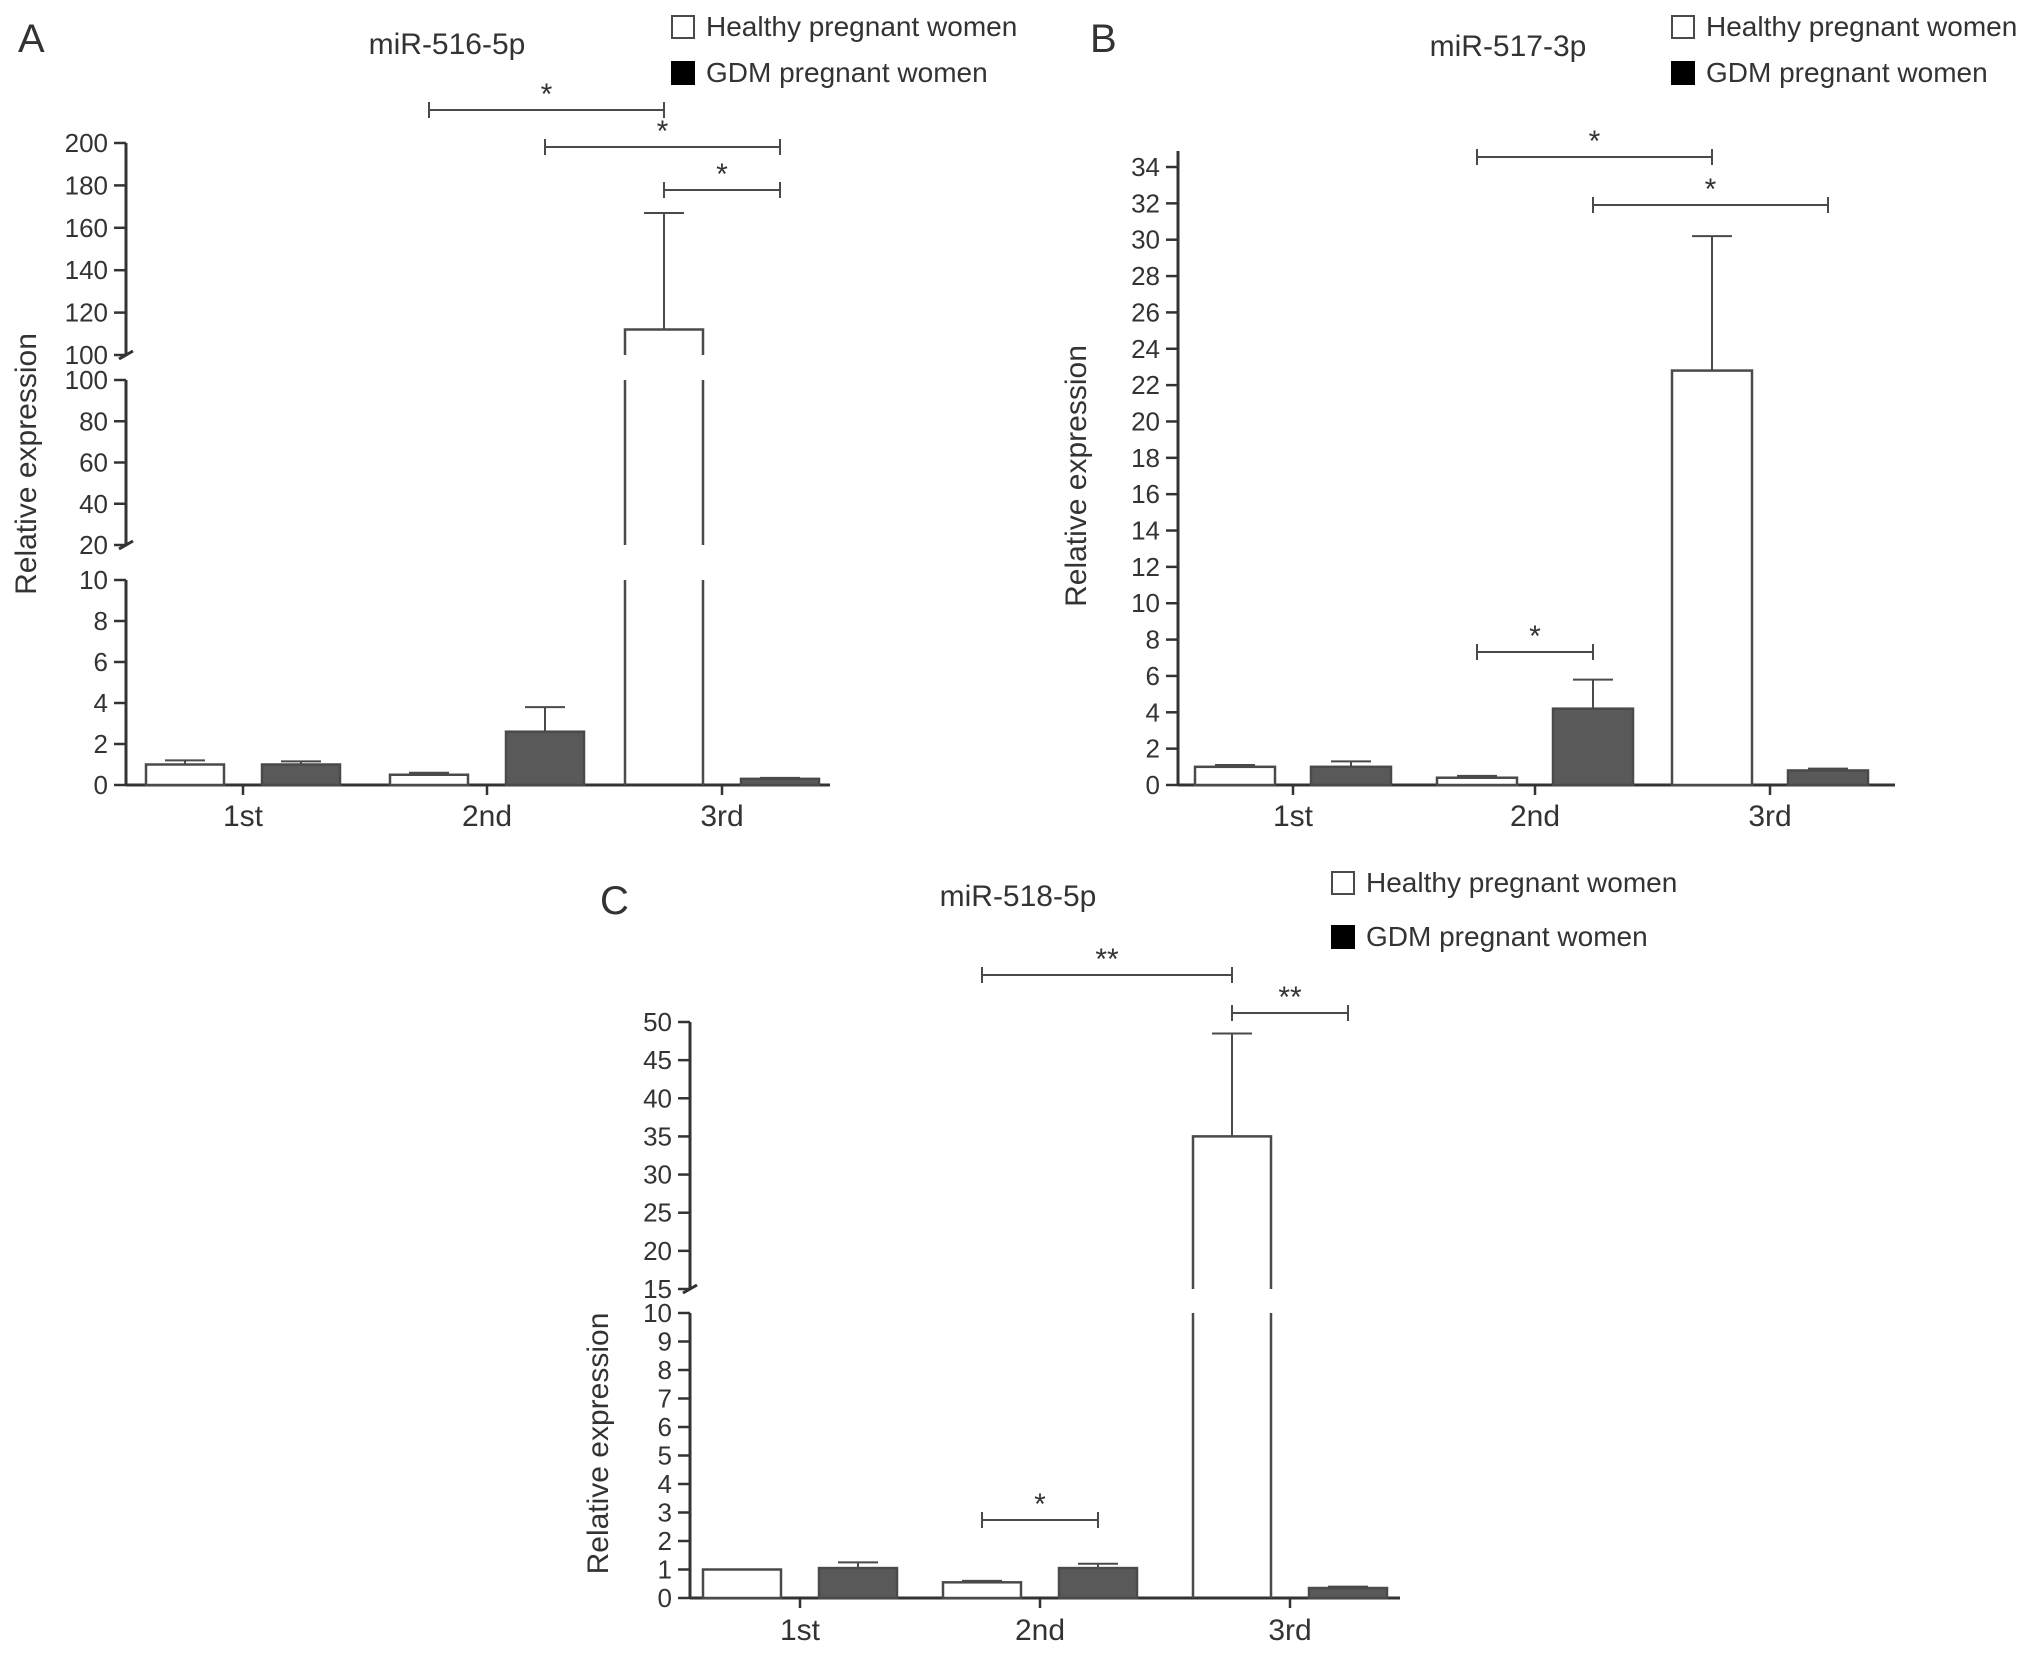  Describe the element at coordinates (86, 228) in the screenshot. I see `y-tick-label: 160` at that location.